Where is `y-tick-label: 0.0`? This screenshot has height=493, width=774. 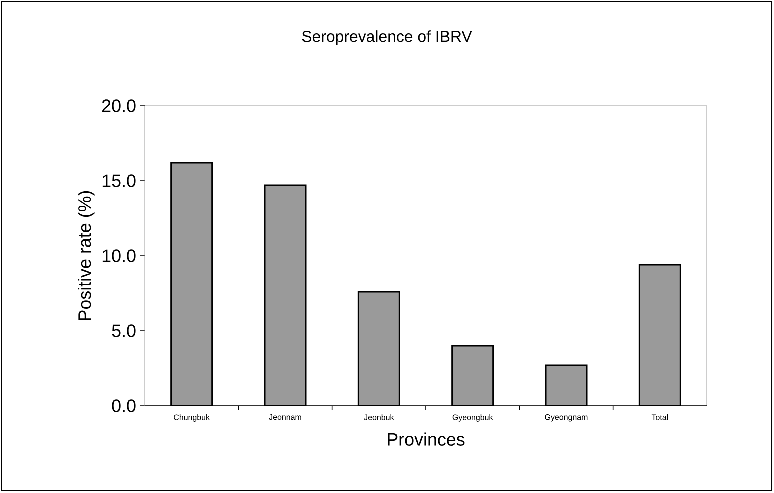
y-tick-label: 0.0 is located at coordinates (124, 406).